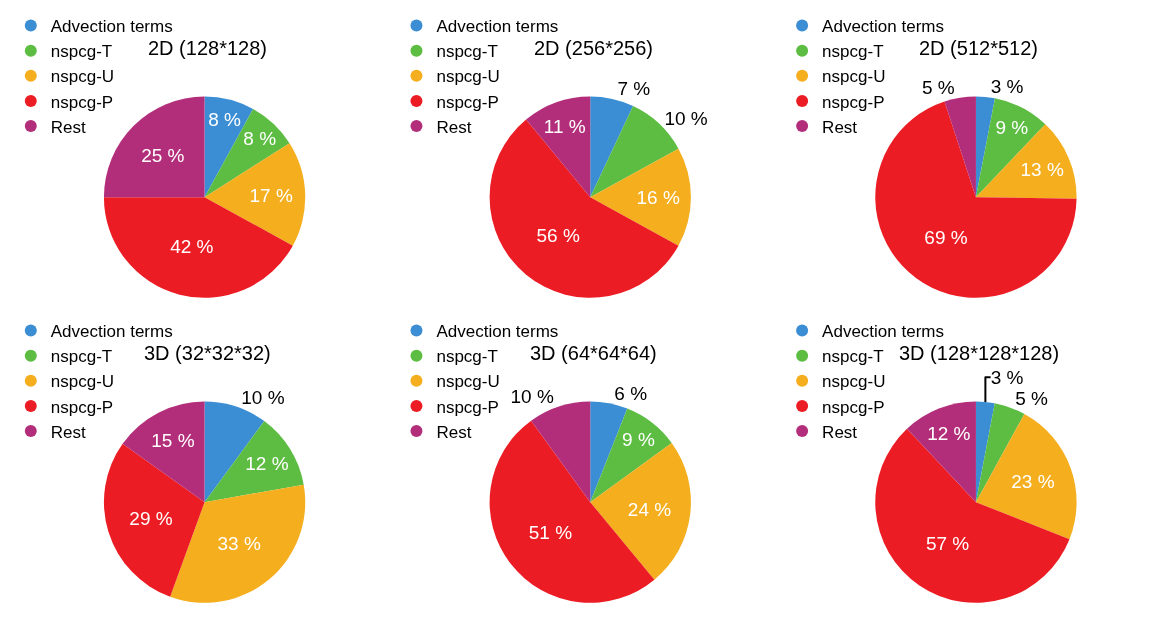 This screenshot has height=620, width=1167. I want to click on data-label: 69 %, so click(946, 238).